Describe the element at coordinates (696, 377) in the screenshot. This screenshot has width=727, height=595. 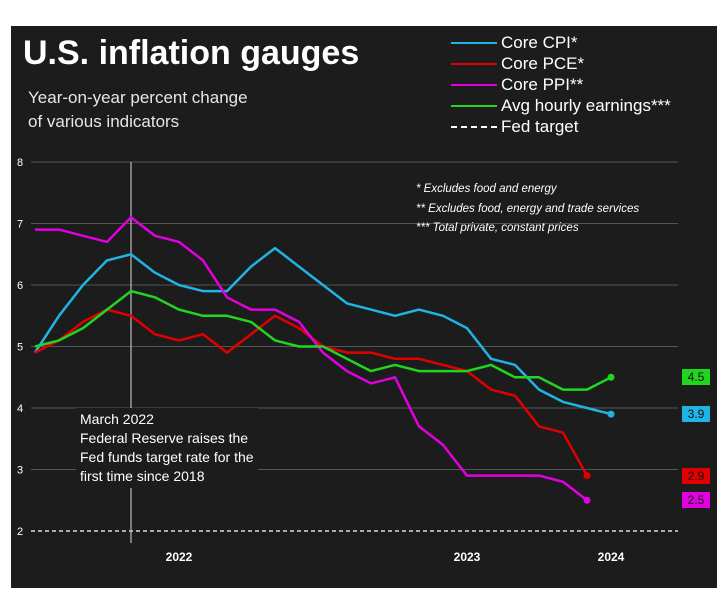
I see `end-label-avg-hourly-earnings: 4.5` at that location.